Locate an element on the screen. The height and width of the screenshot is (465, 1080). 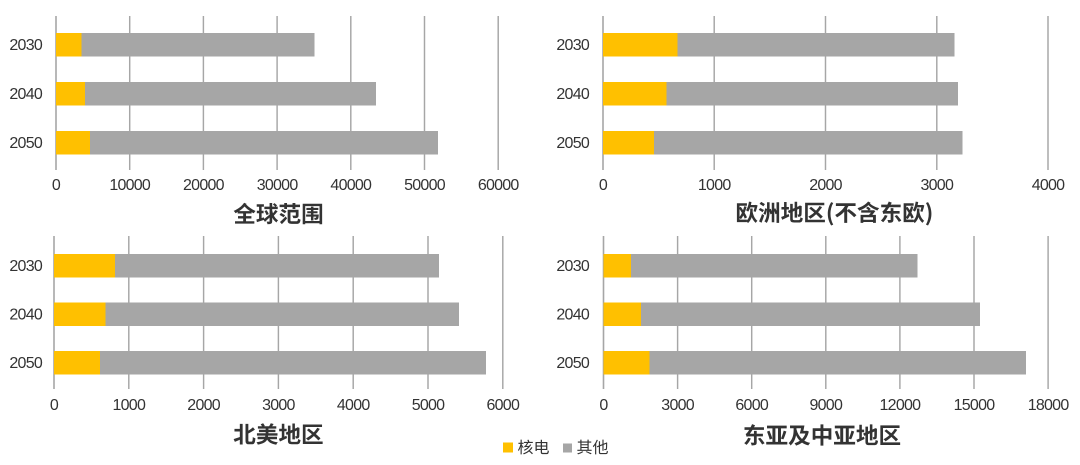
svg-text: 5000 is located at coordinates (428, 405).